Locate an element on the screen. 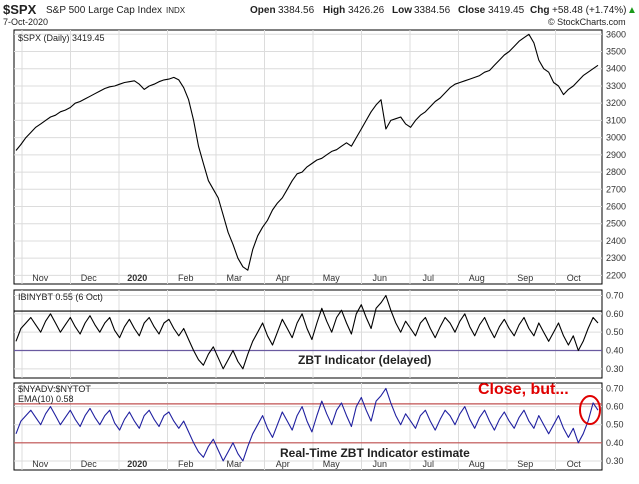  price-y-tick-label: 3400 is located at coordinates (616, 69).